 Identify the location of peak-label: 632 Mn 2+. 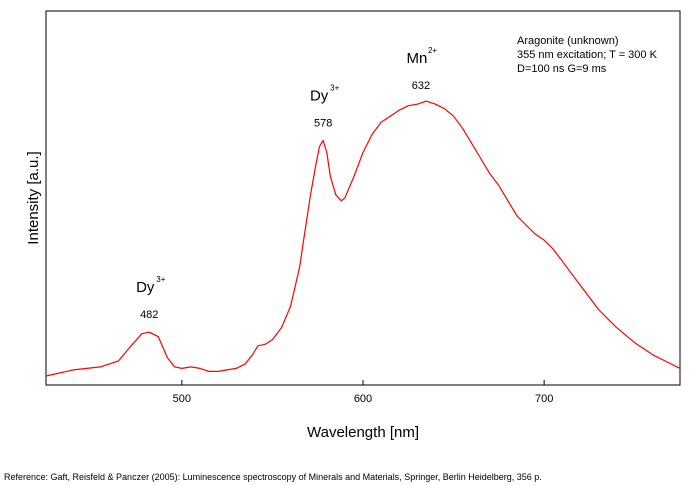
(422, 69).